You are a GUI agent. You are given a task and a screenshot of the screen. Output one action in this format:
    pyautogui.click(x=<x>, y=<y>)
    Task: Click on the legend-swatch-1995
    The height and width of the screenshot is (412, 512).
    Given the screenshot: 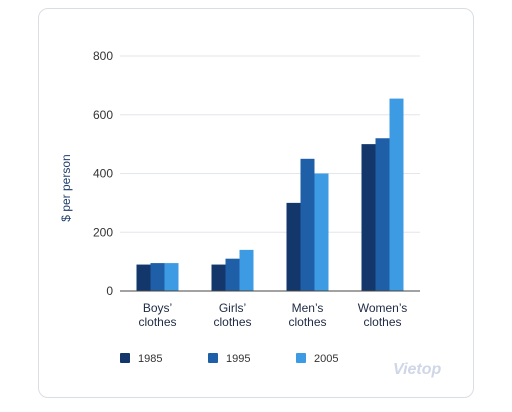 What is the action you would take?
    pyautogui.click(x=213, y=358)
    